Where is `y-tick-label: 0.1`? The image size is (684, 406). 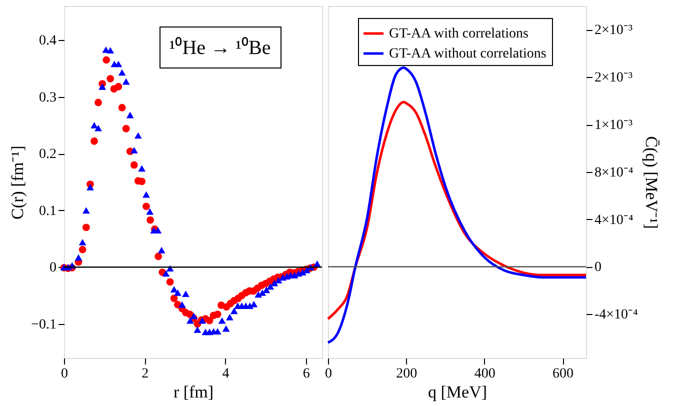 y-tick-label: 0.1 is located at coordinates (47, 211).